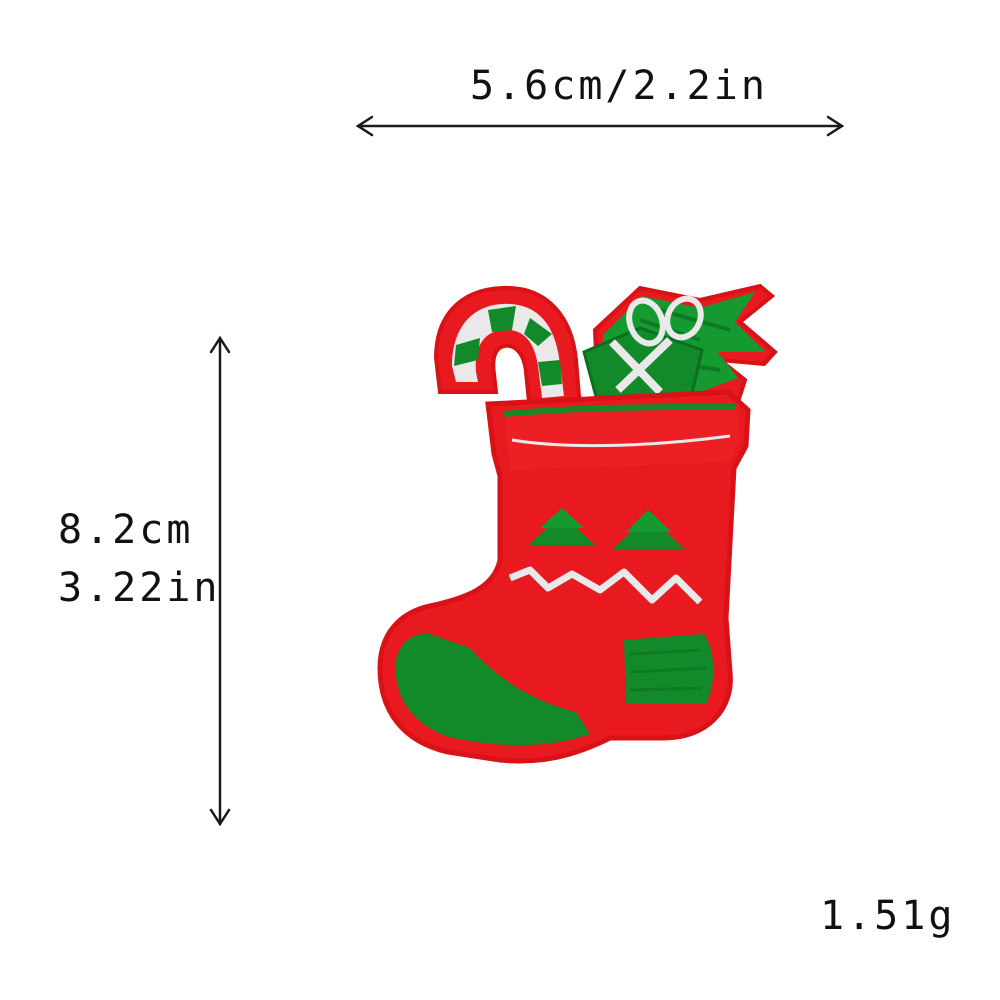 The image size is (1000, 1000). What do you see at coordinates (492, 689) in the screenshot?
I see `stocking-toe` at bounding box center [492, 689].